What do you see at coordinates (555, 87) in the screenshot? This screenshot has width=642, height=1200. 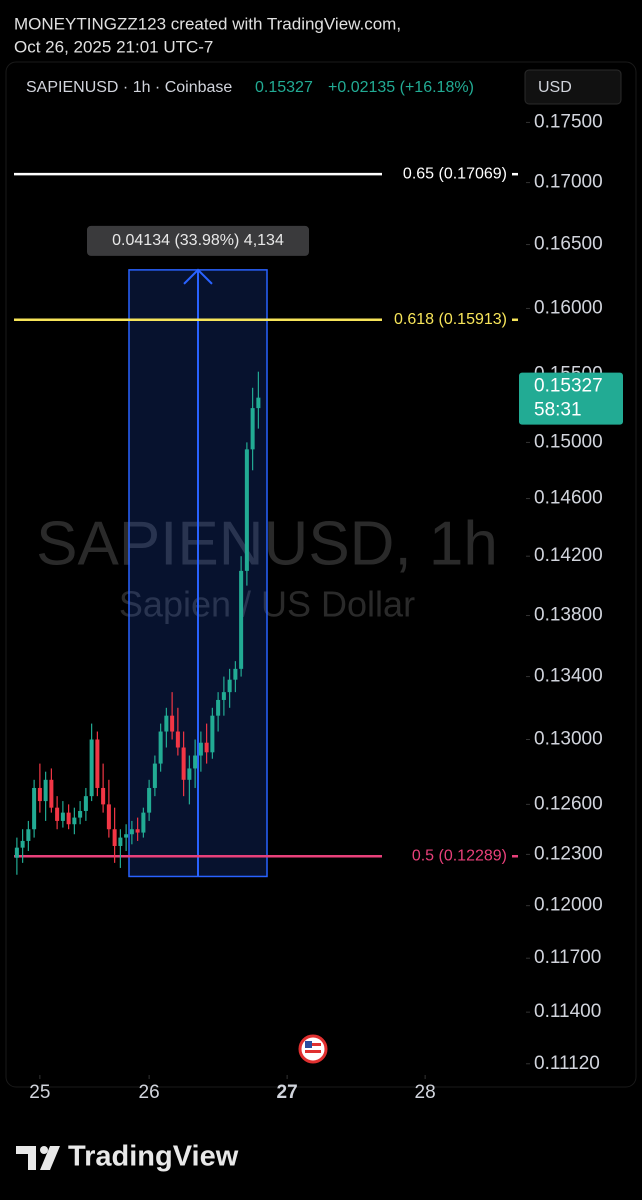 I see `currency: USD` at bounding box center [555, 87].